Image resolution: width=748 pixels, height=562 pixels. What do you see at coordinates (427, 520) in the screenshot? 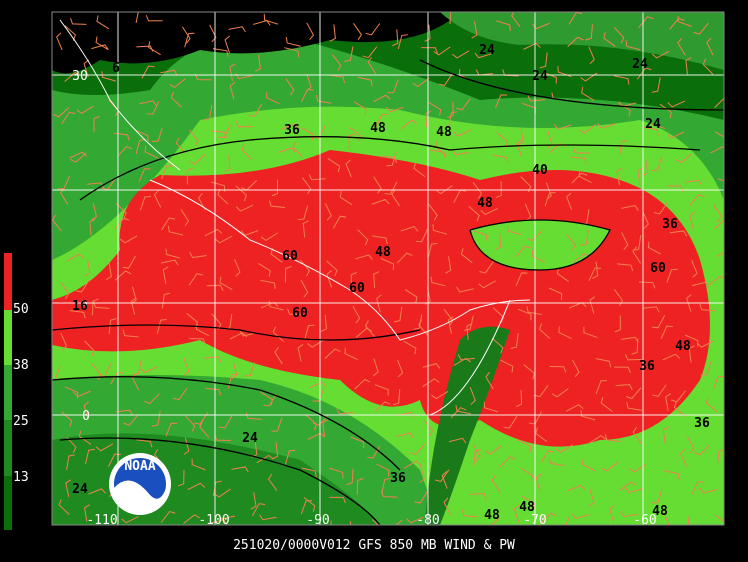
I see `longitude-label: -80` at bounding box center [427, 520].